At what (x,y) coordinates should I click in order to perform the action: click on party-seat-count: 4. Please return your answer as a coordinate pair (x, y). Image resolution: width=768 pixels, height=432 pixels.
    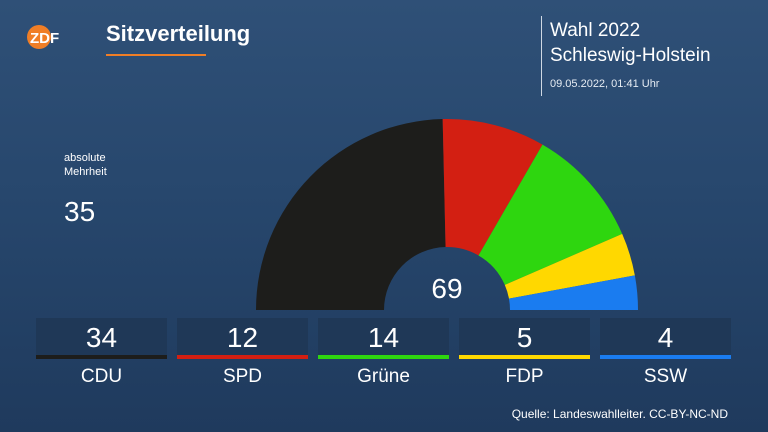
    Looking at the image, I should click on (665, 337).